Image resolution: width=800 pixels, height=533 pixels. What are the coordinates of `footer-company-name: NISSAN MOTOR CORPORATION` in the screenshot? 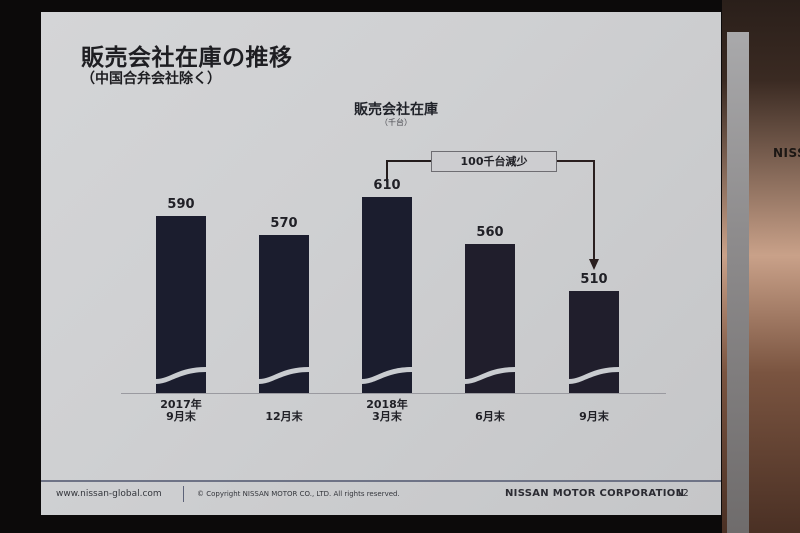 It's located at (595, 493).